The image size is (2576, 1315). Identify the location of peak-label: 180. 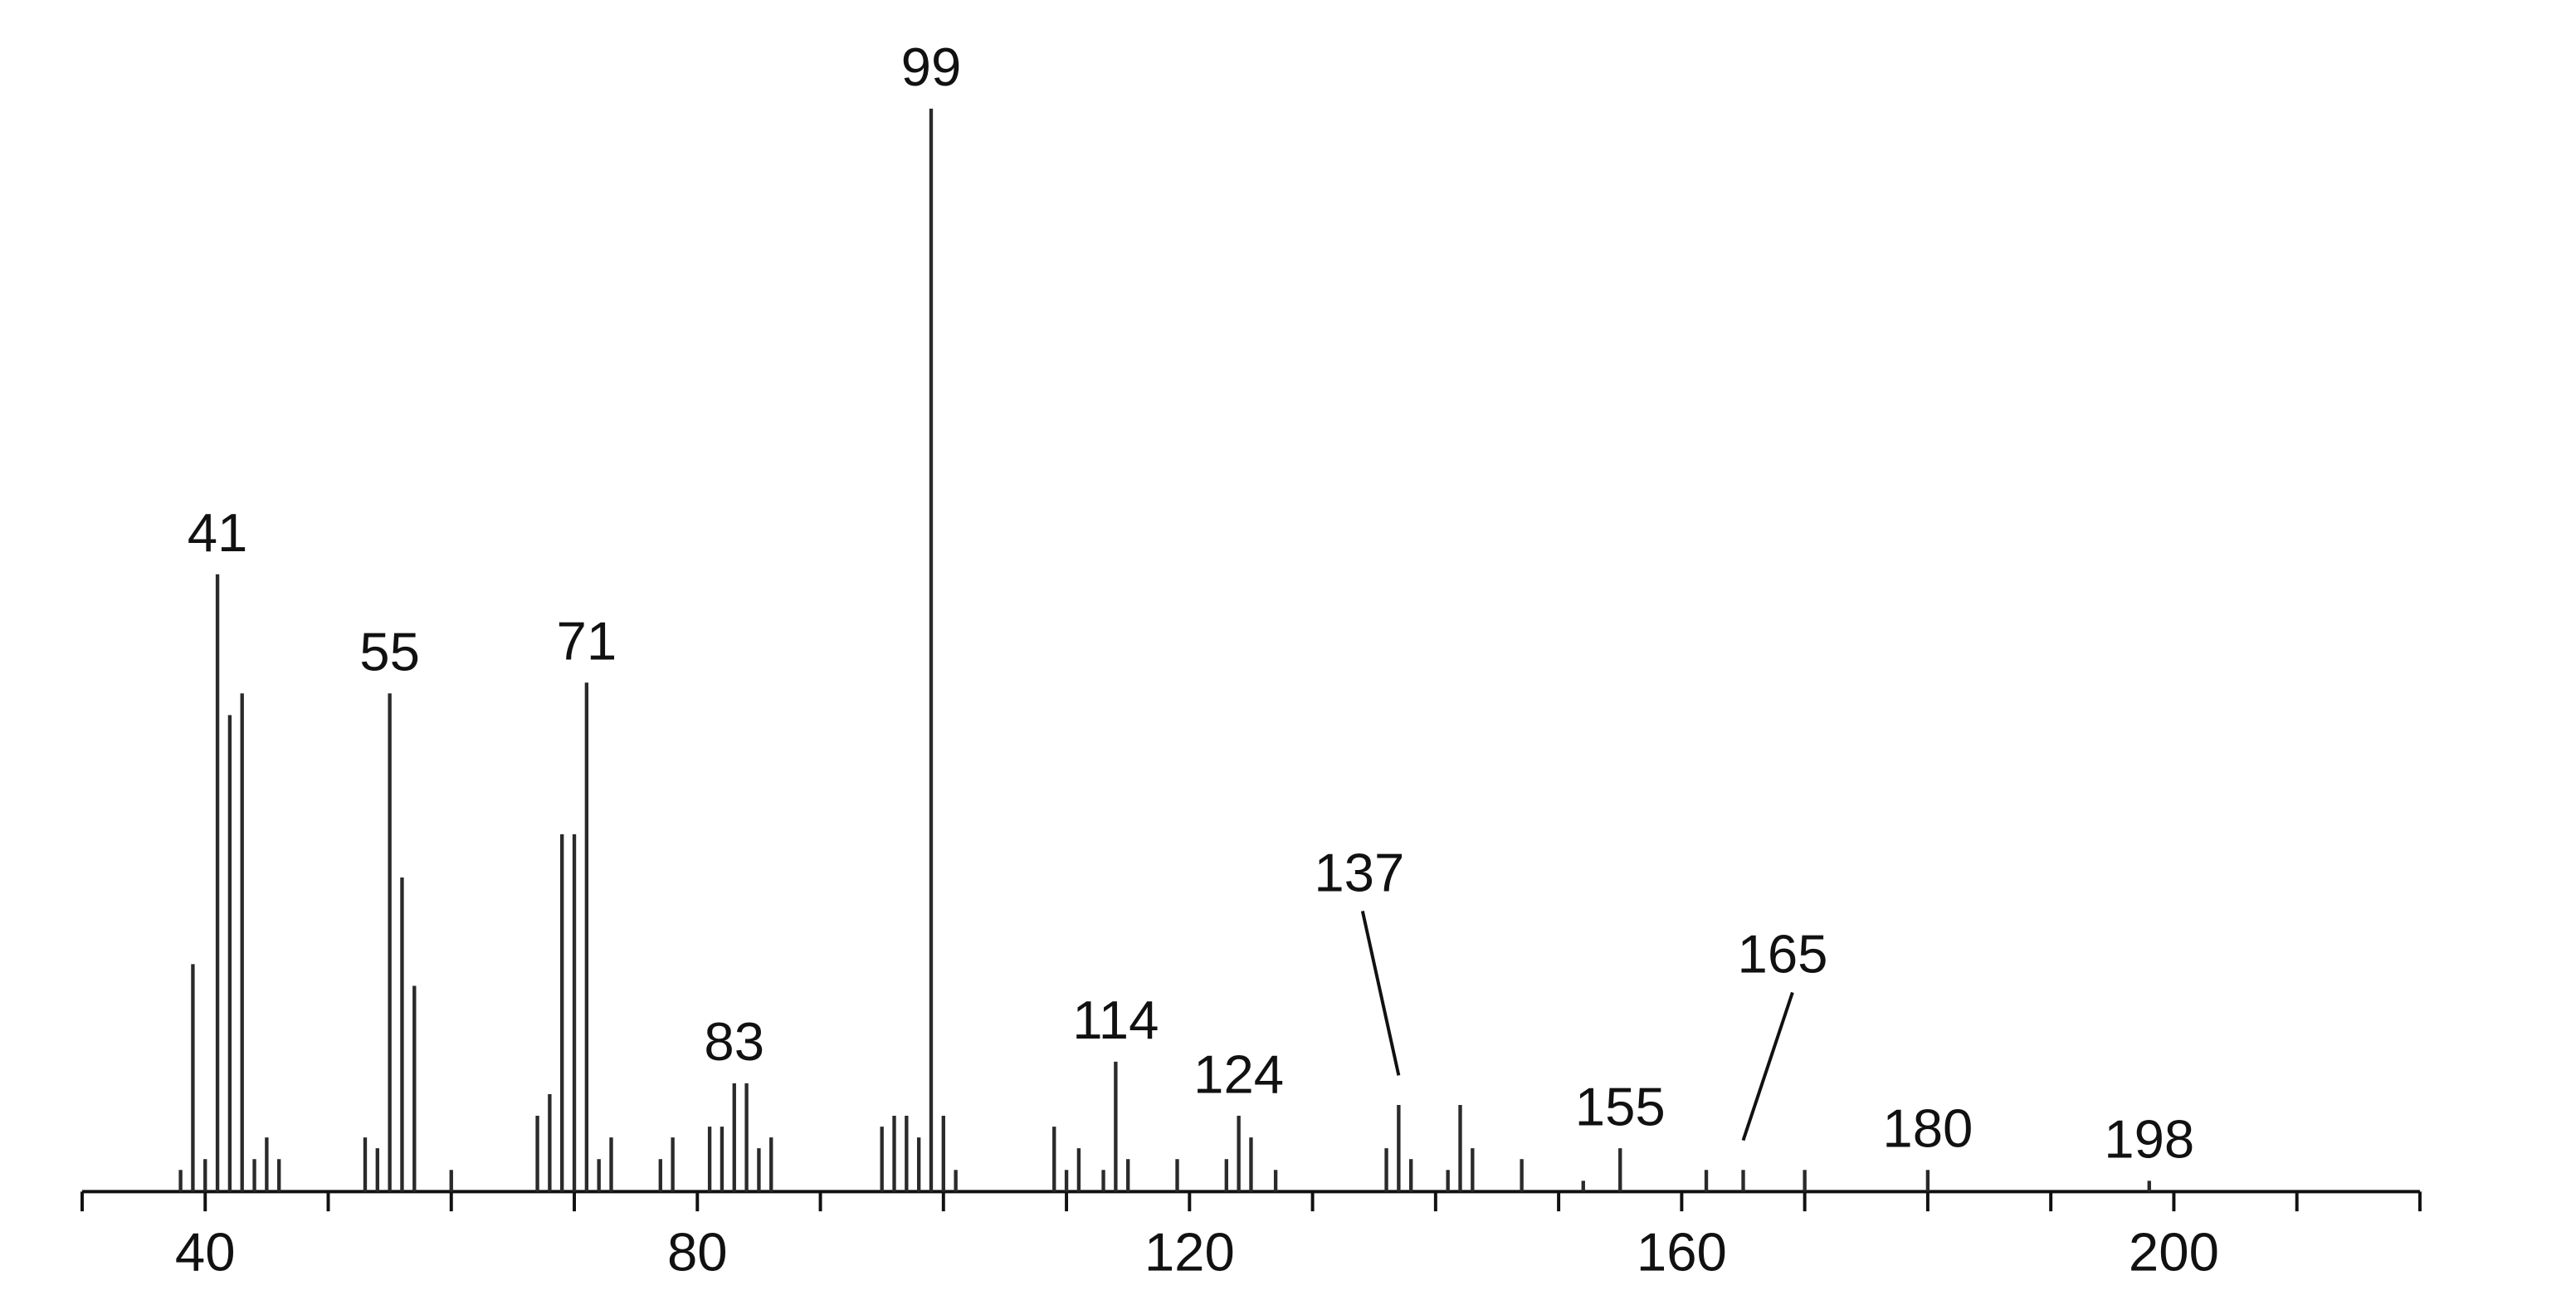
(1928, 1128).